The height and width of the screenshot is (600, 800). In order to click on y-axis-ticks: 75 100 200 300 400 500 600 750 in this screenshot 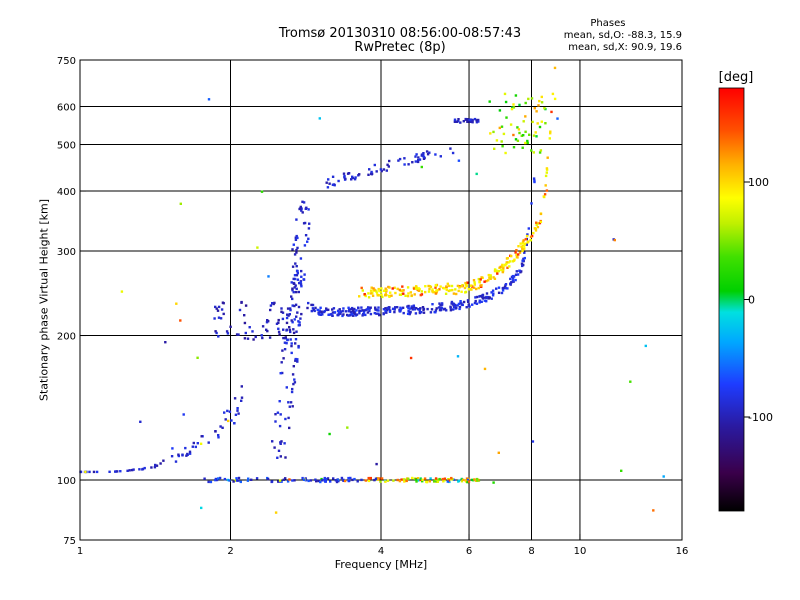, I will do `click(71, 301)`.